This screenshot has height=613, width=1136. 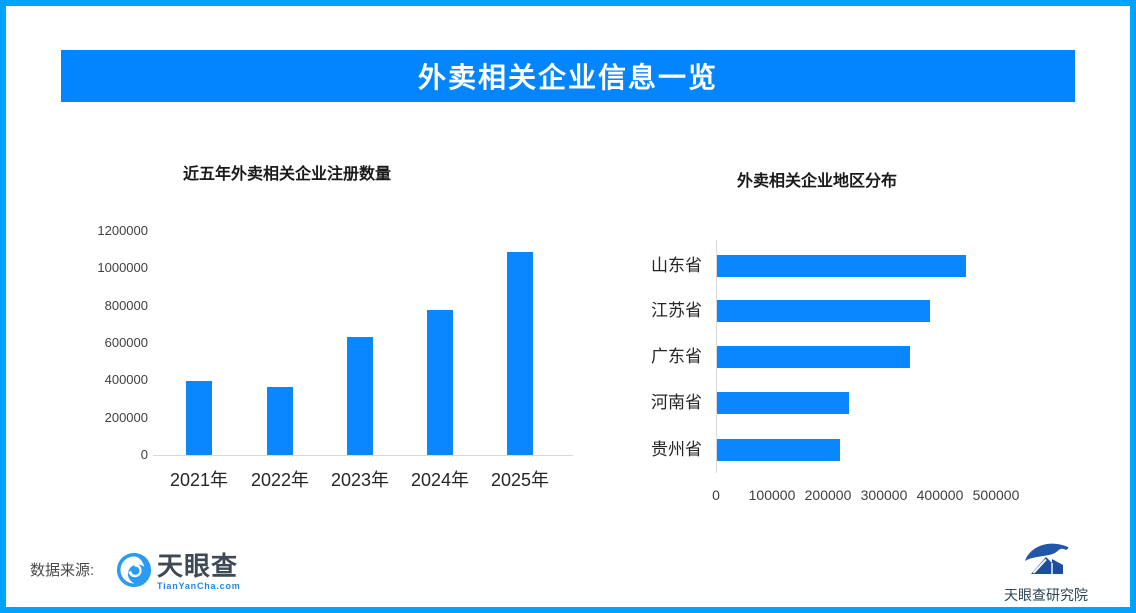 I want to click on bar-2024年, so click(x=440, y=382).